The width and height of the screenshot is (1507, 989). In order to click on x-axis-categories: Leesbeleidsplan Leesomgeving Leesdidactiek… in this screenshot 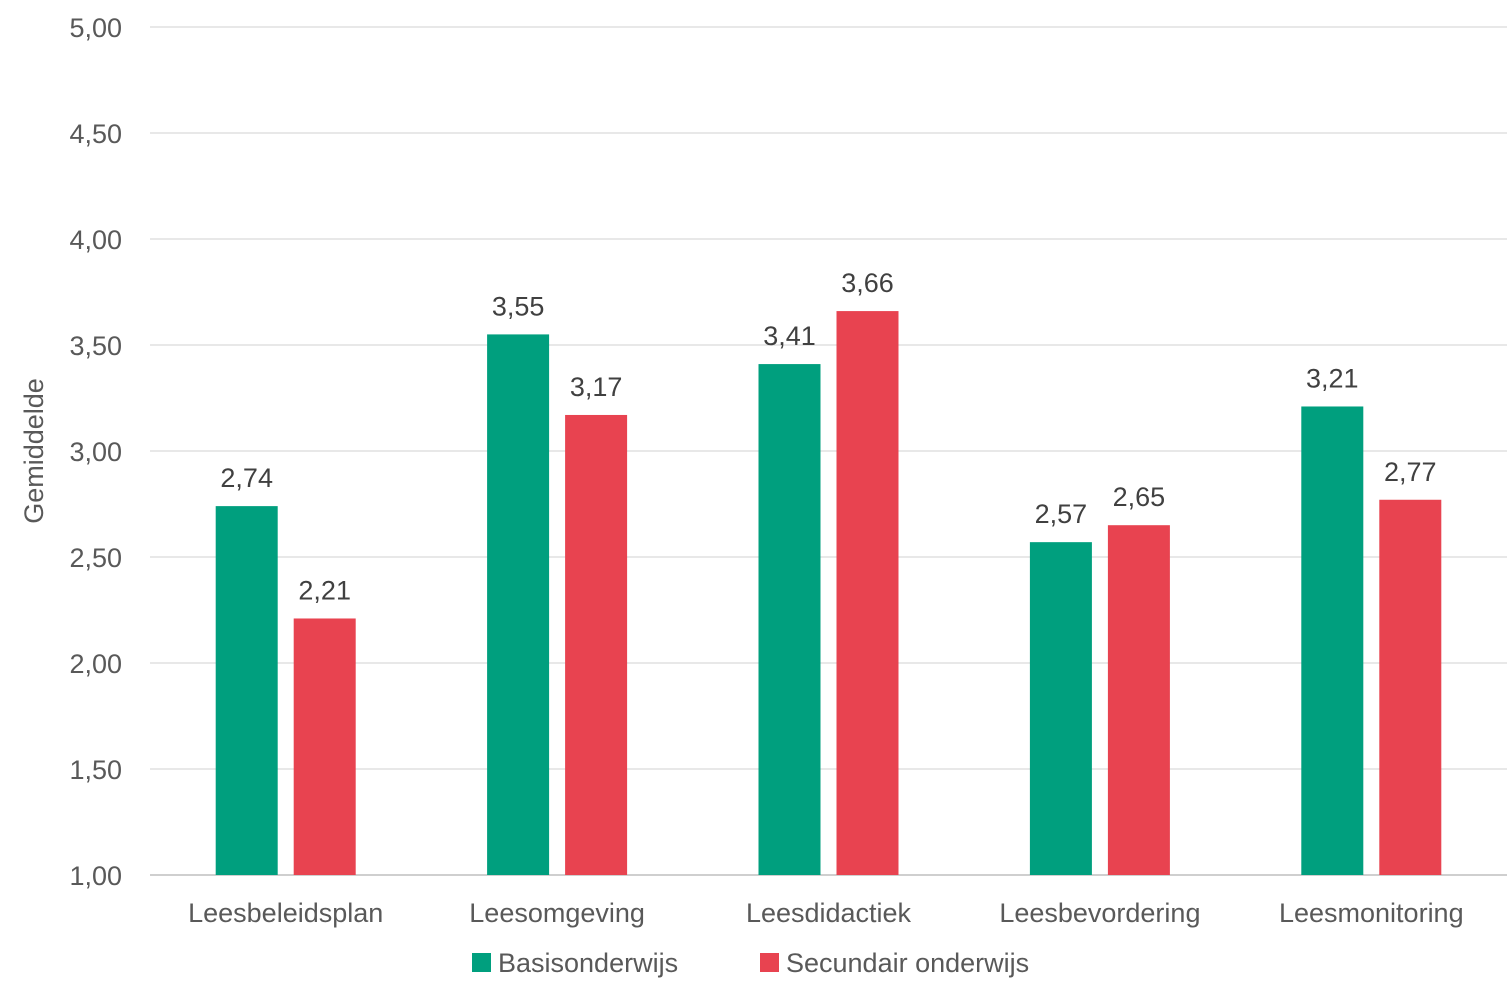, I will do `click(825, 913)`.